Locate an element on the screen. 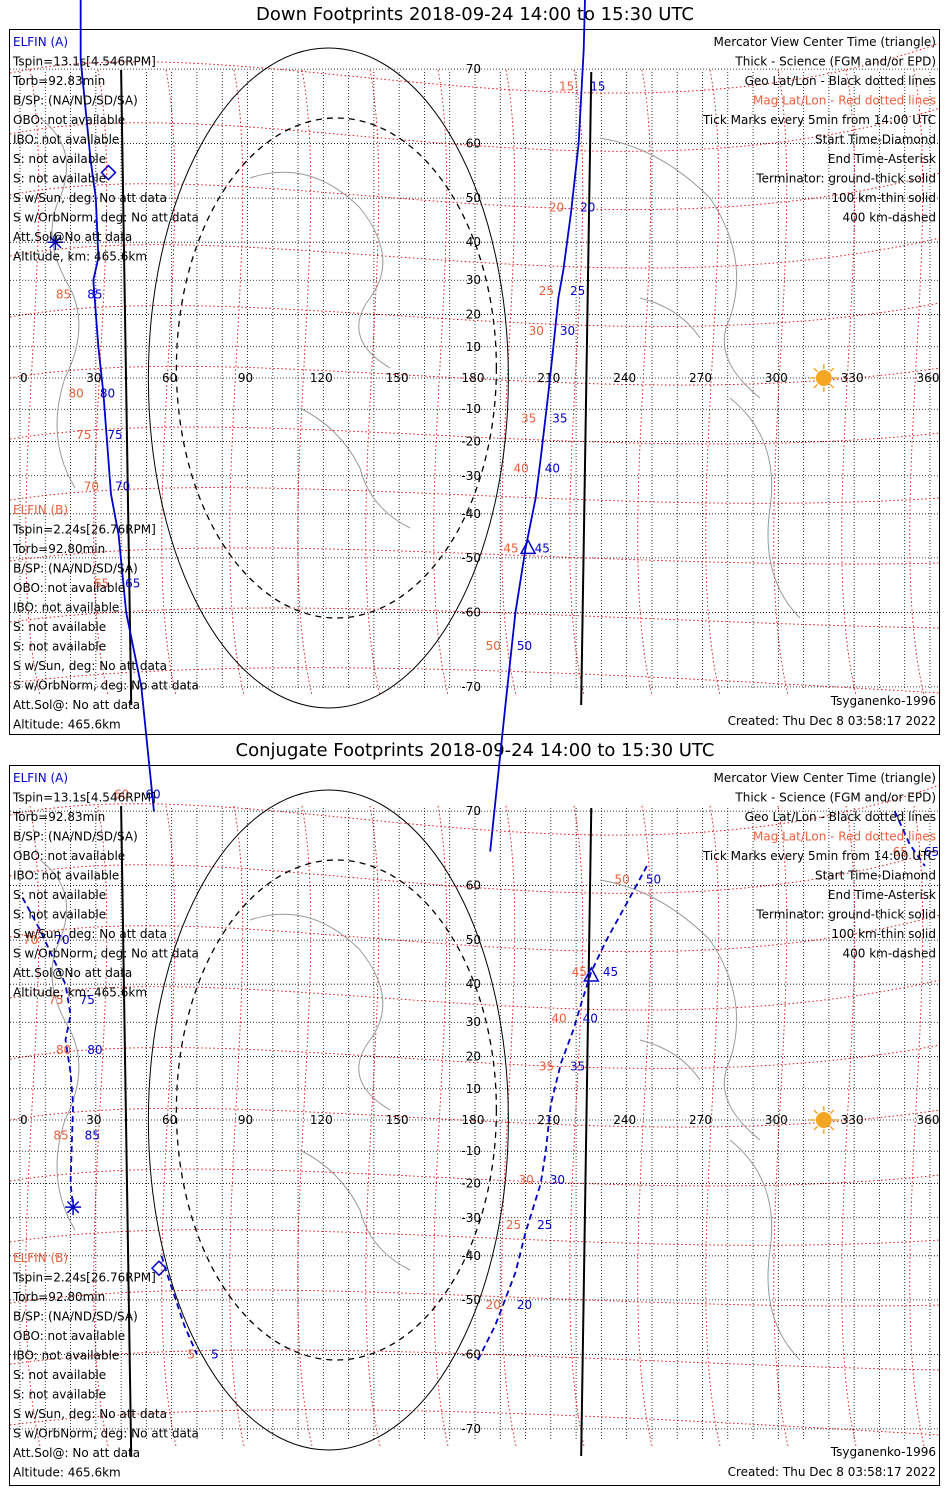 Image resolution: width=950 pixels, height=1500 pixels. legend-line: Thick - Science (FGM and/or EPD) is located at coordinates (835, 798).